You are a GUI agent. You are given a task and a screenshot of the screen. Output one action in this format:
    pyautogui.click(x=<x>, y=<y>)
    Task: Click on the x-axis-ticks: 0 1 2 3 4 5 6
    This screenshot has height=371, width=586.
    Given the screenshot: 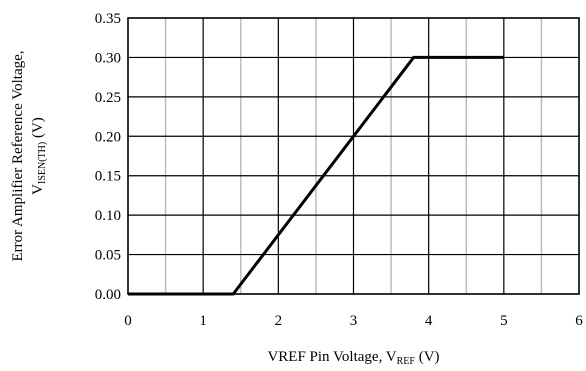 What is the action you would take?
    pyautogui.click(x=353, y=321)
    